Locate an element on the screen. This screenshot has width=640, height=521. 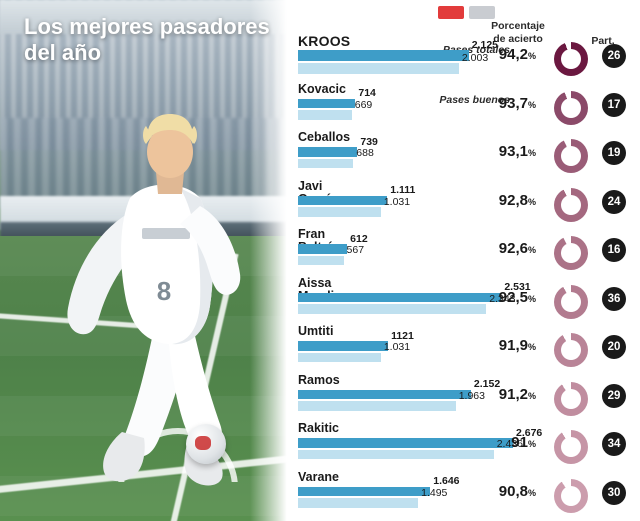
accuracy-value: 92,6 is located at coordinates (513, 248).